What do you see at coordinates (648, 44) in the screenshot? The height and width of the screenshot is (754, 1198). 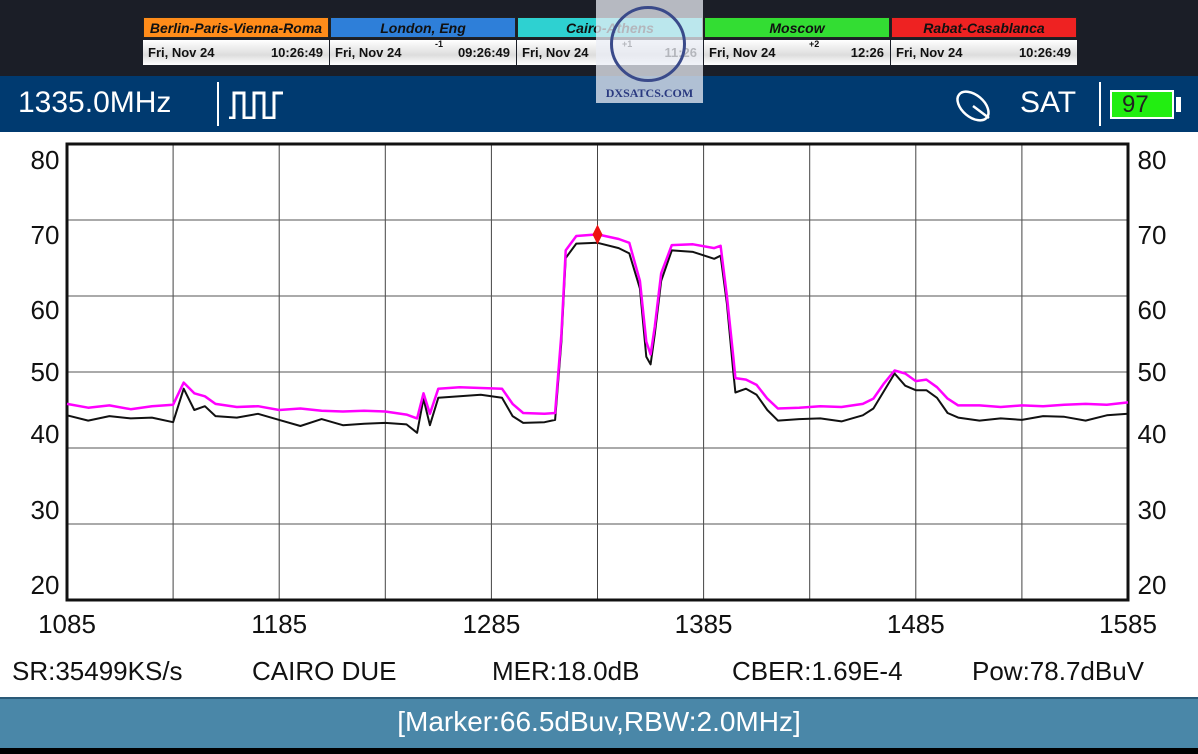 I see `watermark-dish-icon` at bounding box center [648, 44].